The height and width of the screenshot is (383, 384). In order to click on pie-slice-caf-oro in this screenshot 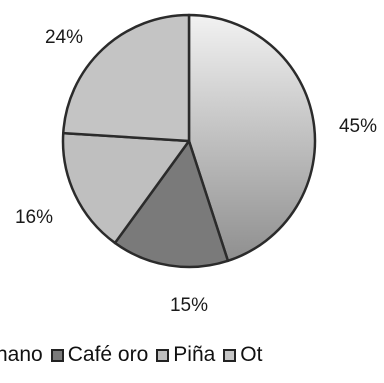, I will do `click(171, 204)`.